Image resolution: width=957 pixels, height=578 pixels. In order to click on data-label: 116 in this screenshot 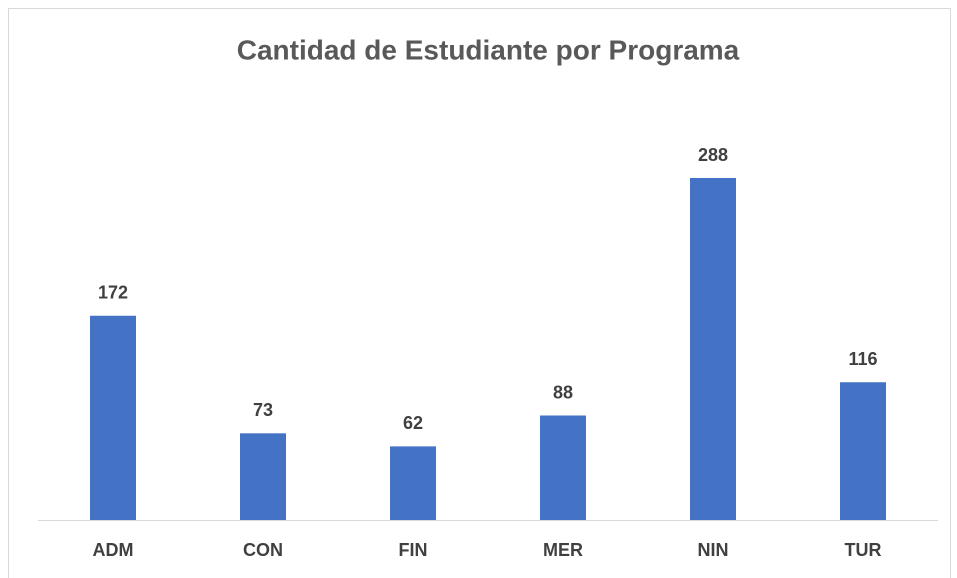, I will do `click(862, 359)`.